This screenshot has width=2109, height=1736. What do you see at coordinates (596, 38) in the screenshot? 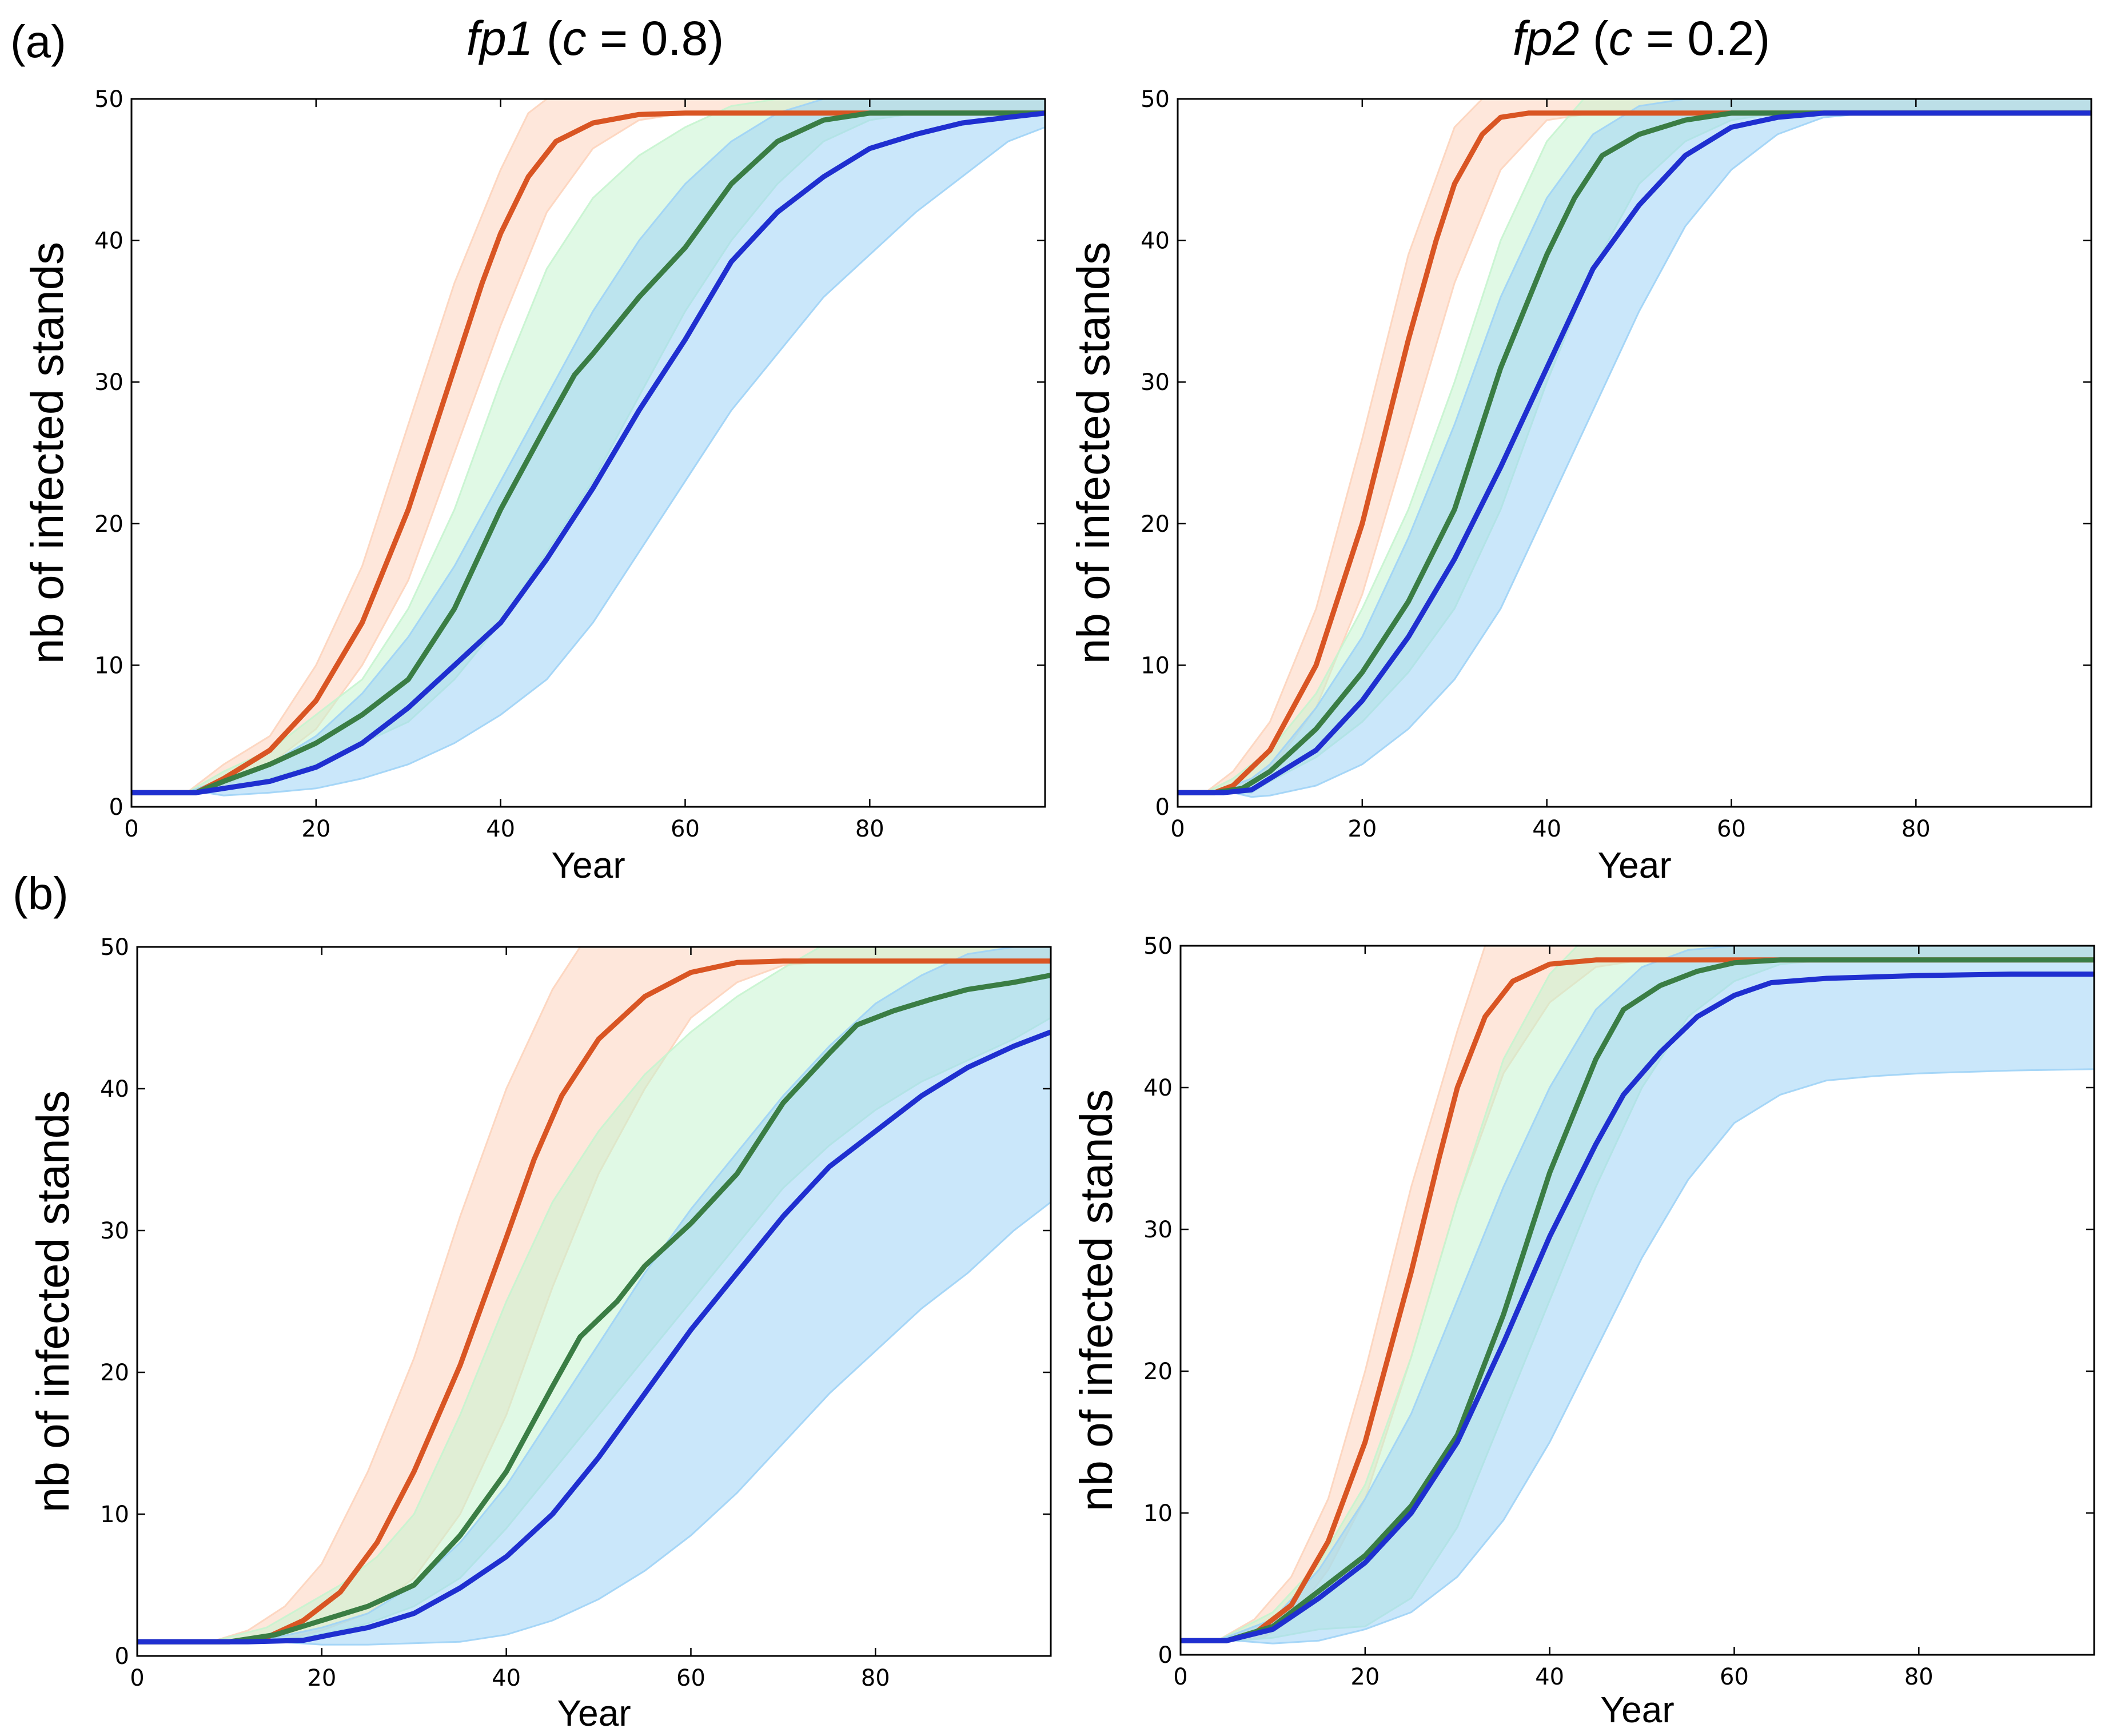
I see `column-title-fp1: fp1 (c = 0.8)` at bounding box center [596, 38].